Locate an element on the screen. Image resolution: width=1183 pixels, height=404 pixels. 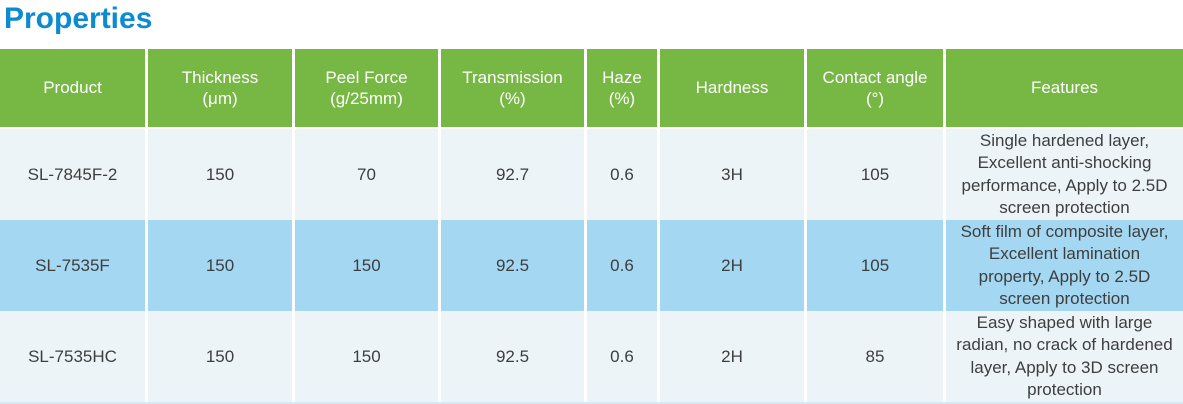
column-header-transmission: Transmission (%) is located at coordinates (512, 88).